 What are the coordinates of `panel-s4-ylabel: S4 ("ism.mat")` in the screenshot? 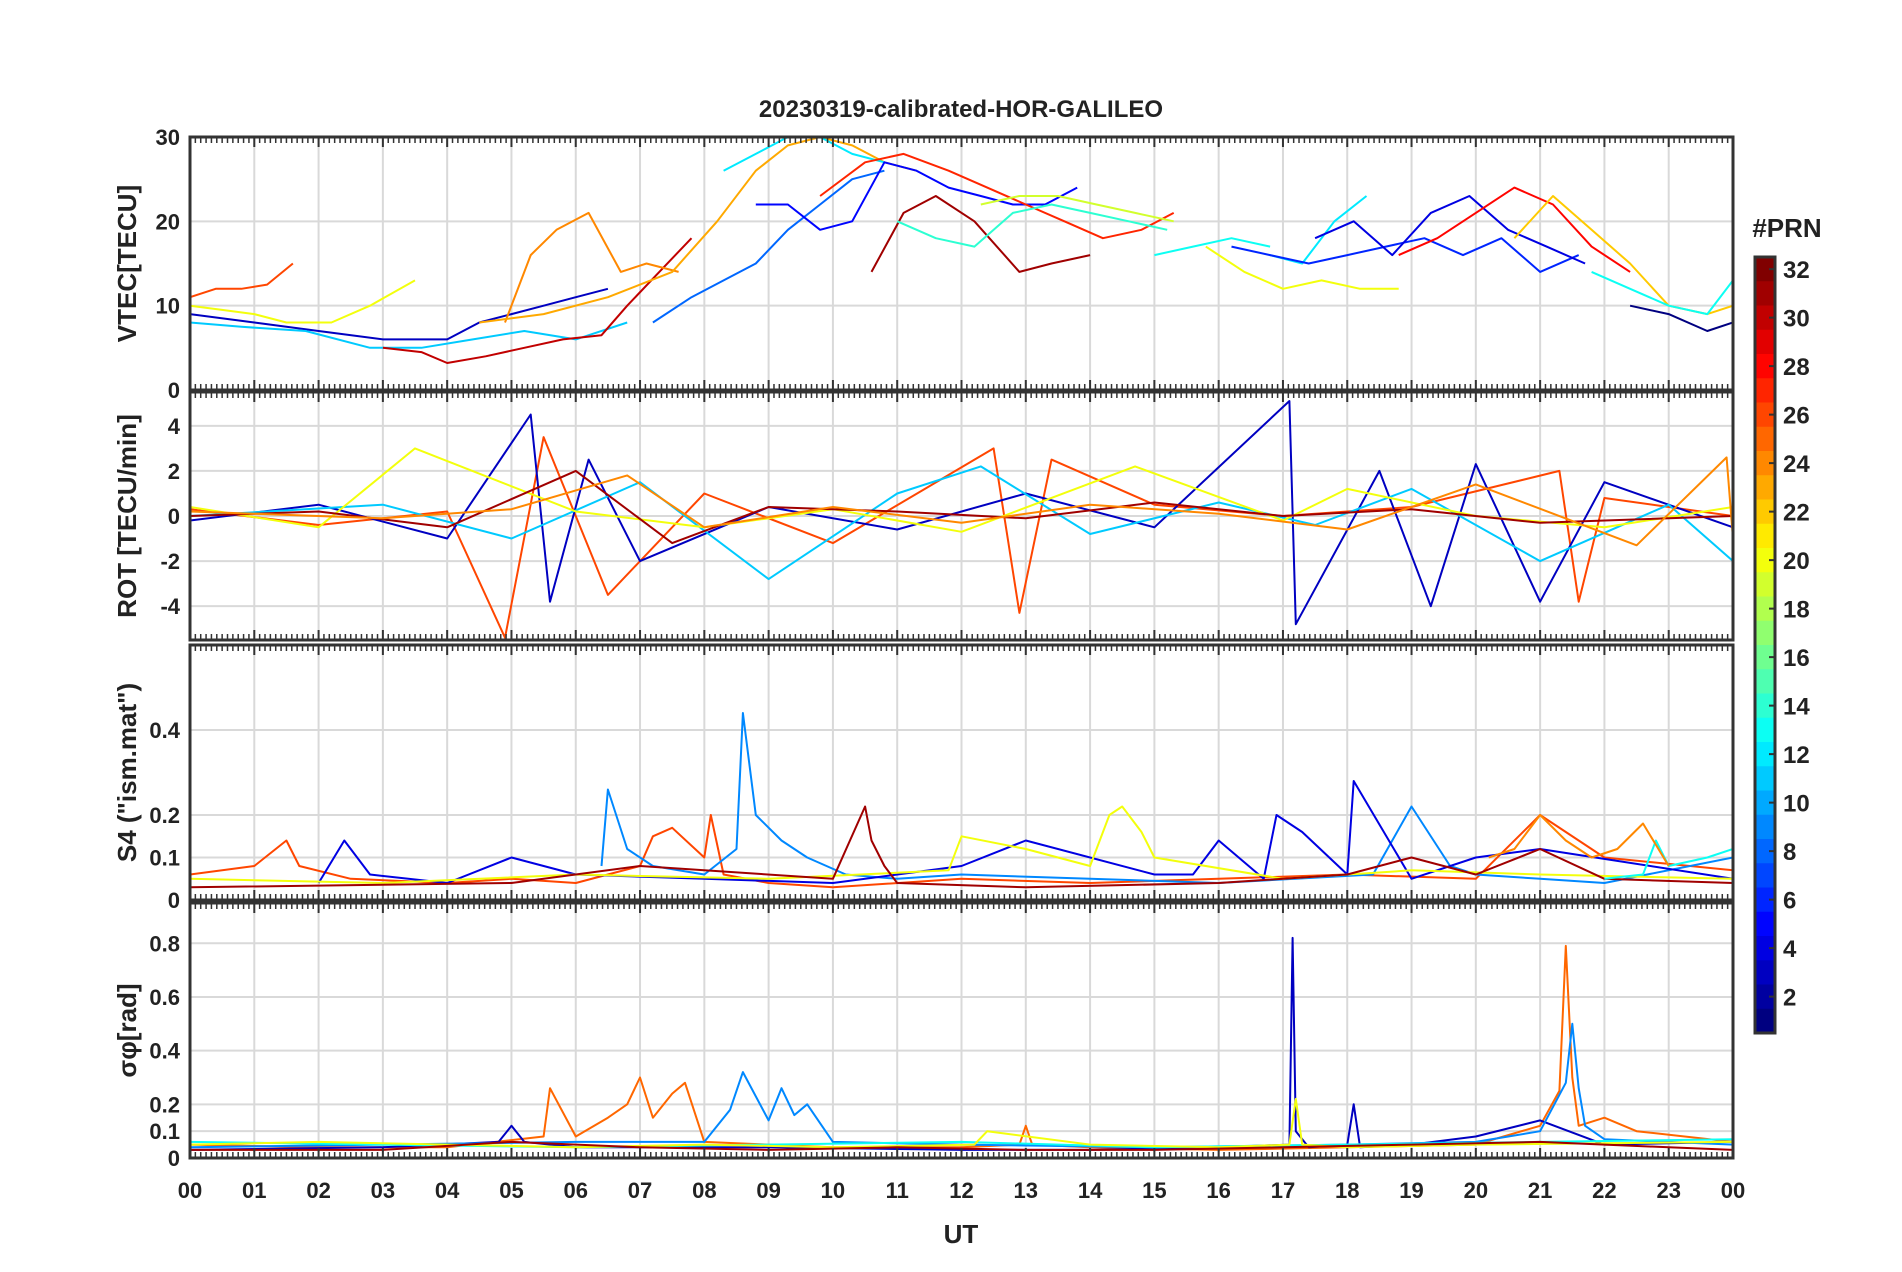 It's located at (127, 772).